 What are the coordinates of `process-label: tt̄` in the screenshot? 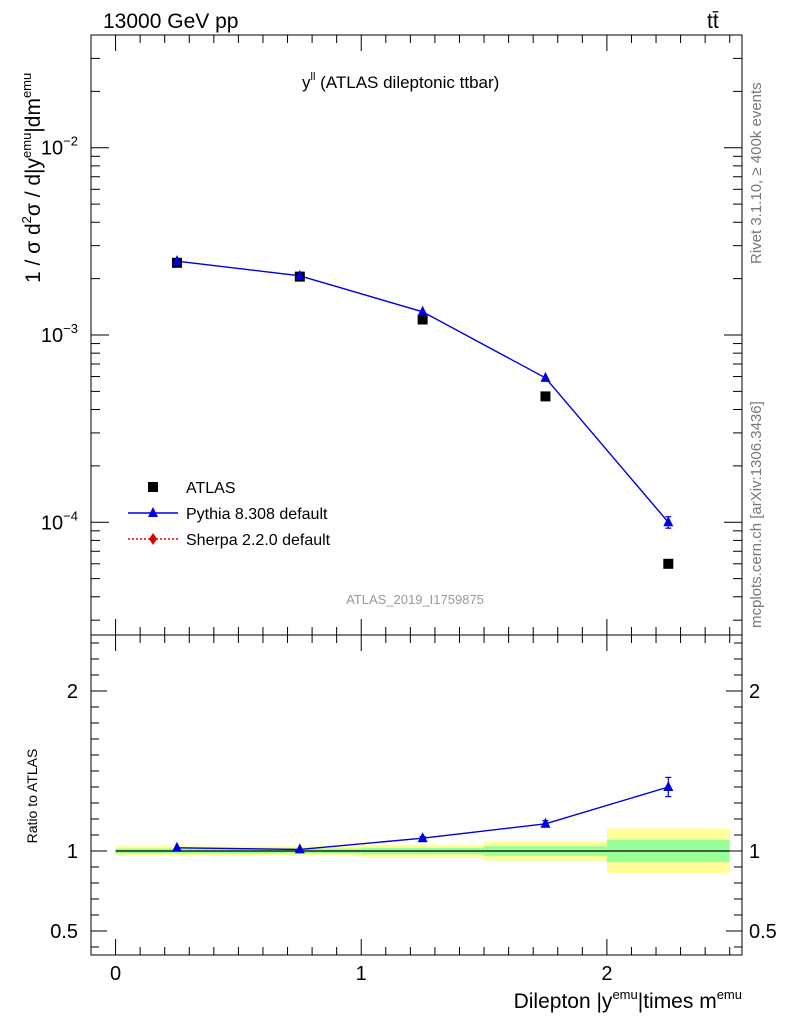 It's located at (713, 21).